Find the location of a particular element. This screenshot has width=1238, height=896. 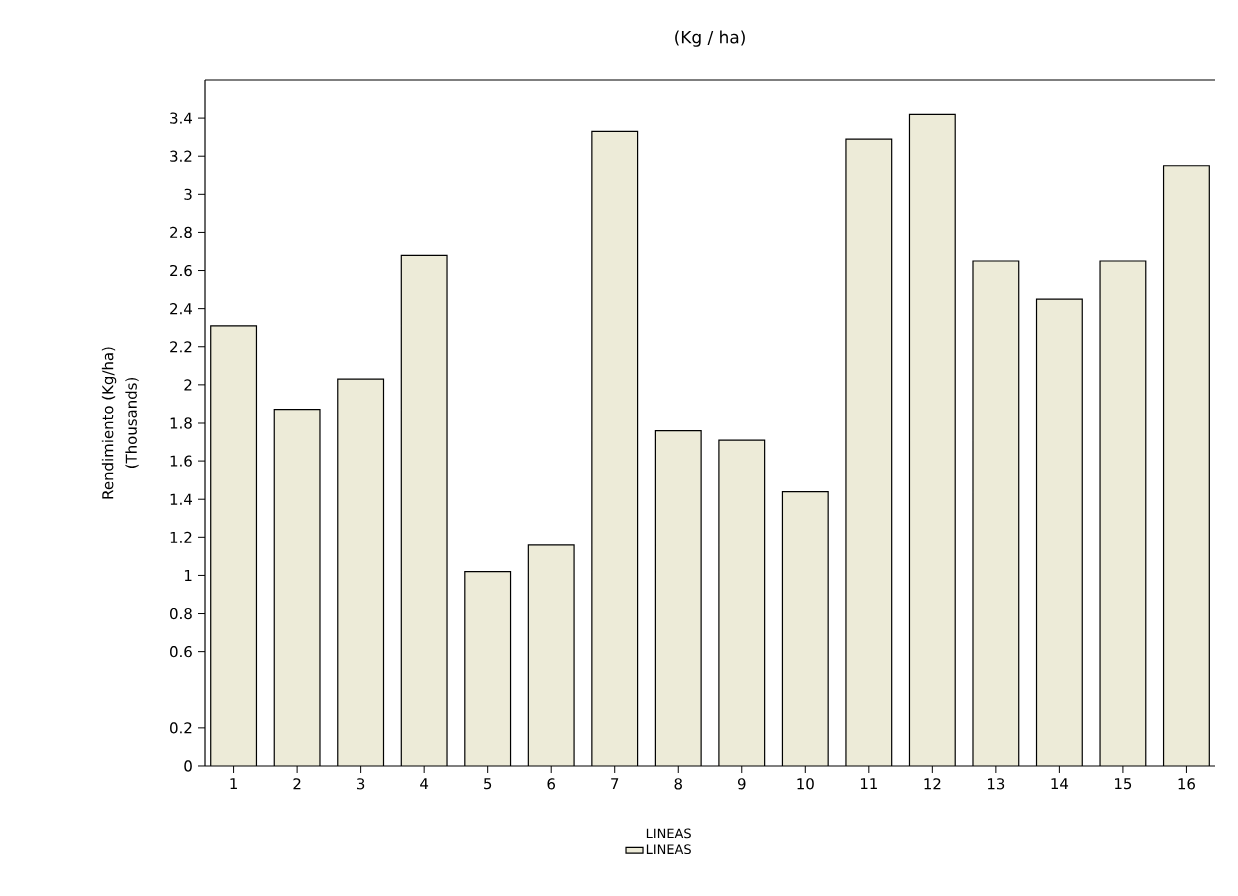

x-tick-label: 3 is located at coordinates (361, 784).